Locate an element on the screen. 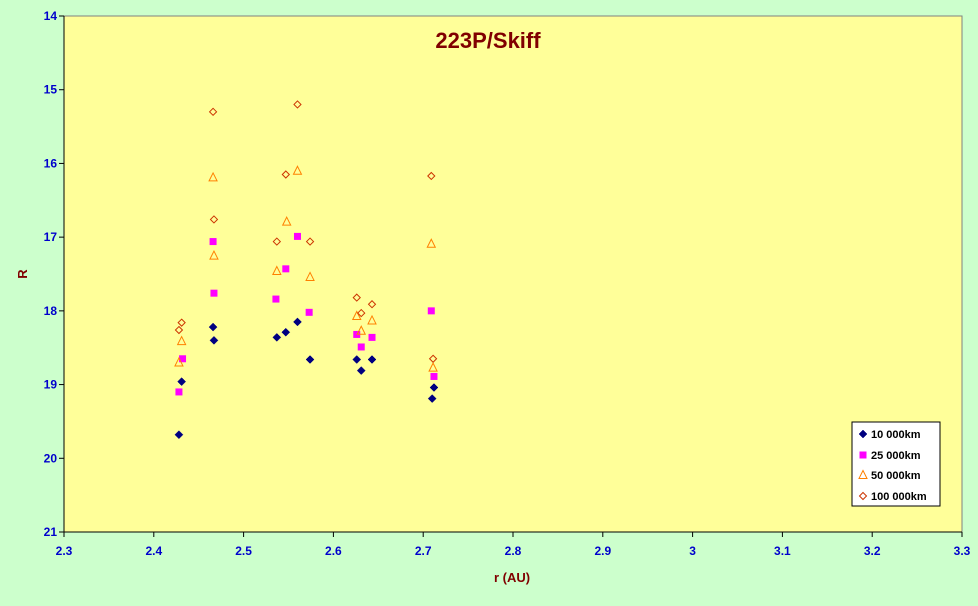 The width and height of the screenshot is (978, 606). x-tick-label: 2.9 is located at coordinates (602, 551).